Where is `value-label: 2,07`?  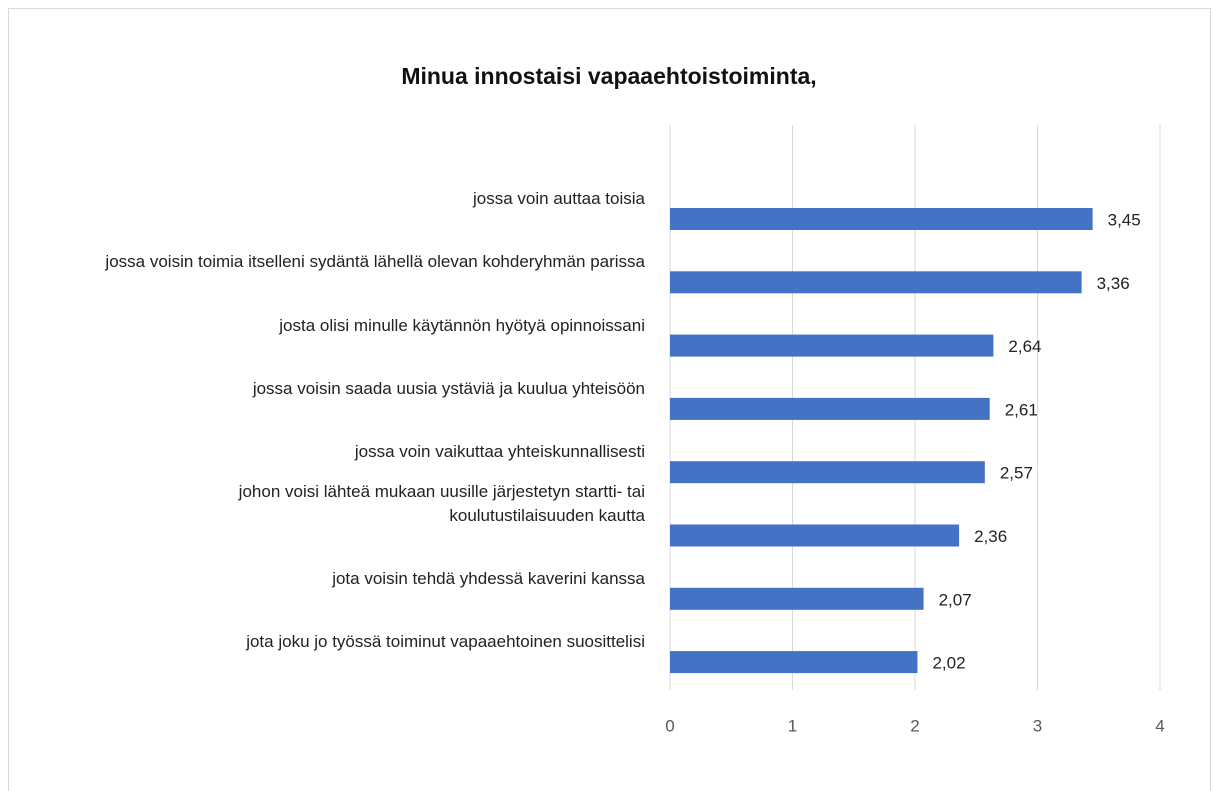
value-label: 2,07 is located at coordinates (955, 599).